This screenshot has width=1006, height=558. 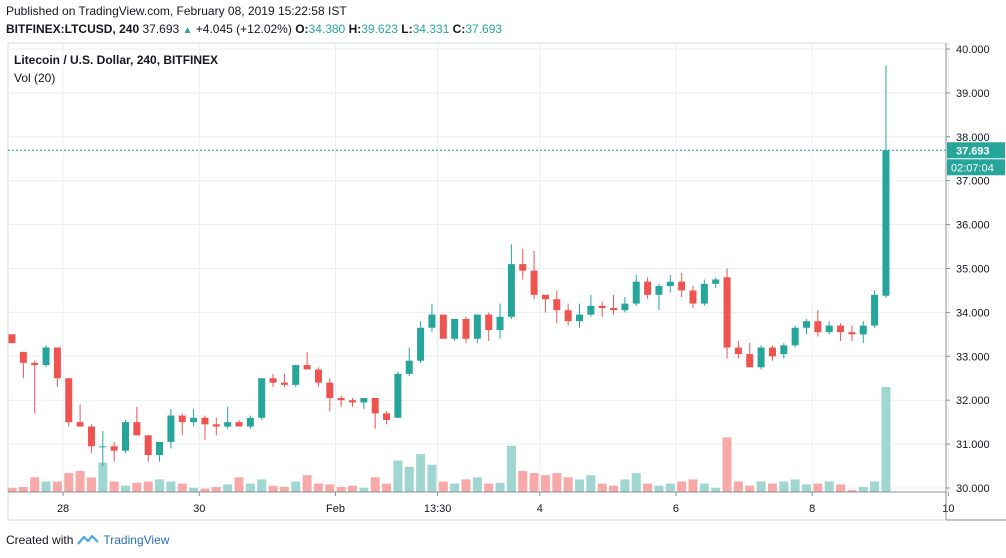 What do you see at coordinates (459, 29) in the screenshot?
I see `close-label: C:` at bounding box center [459, 29].